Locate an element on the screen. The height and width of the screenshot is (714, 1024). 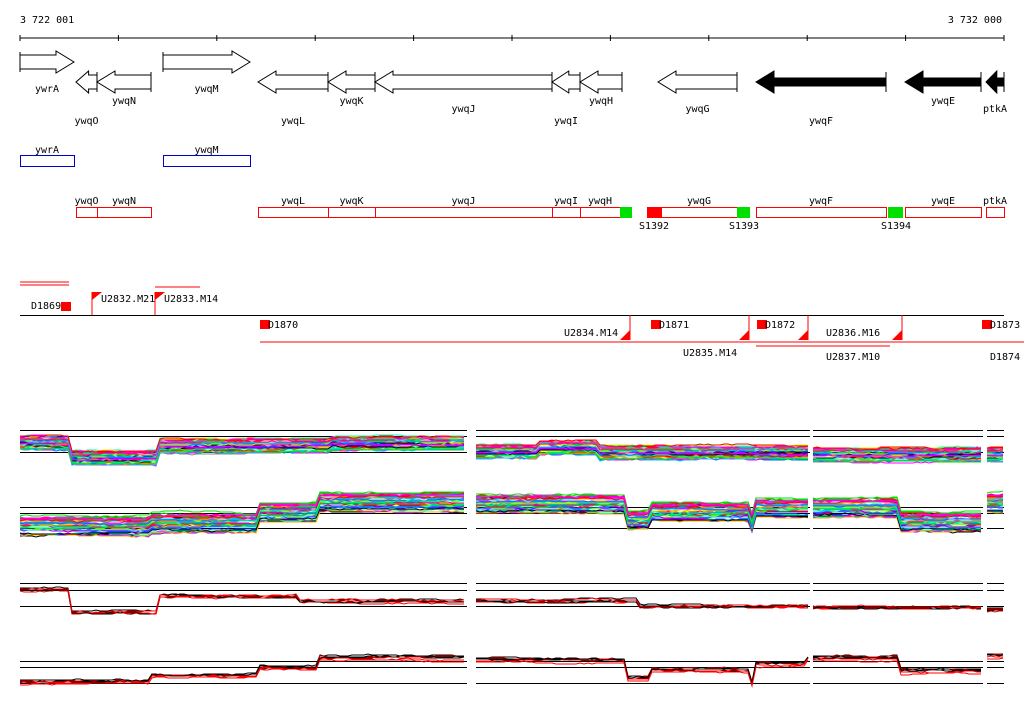
gene-ptkA: ptkA is located at coordinates (995, 92).